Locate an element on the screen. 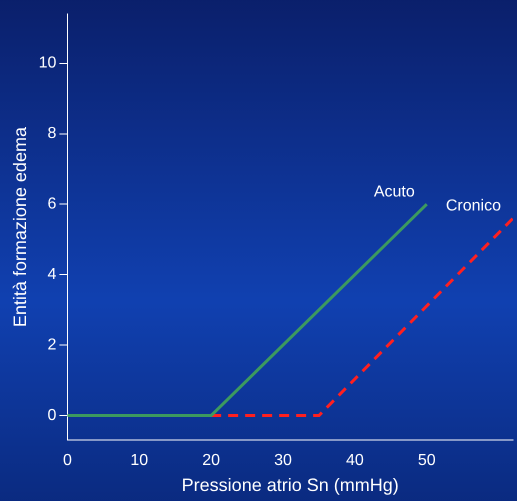  y-tick-label: 2 is located at coordinates (51, 345).